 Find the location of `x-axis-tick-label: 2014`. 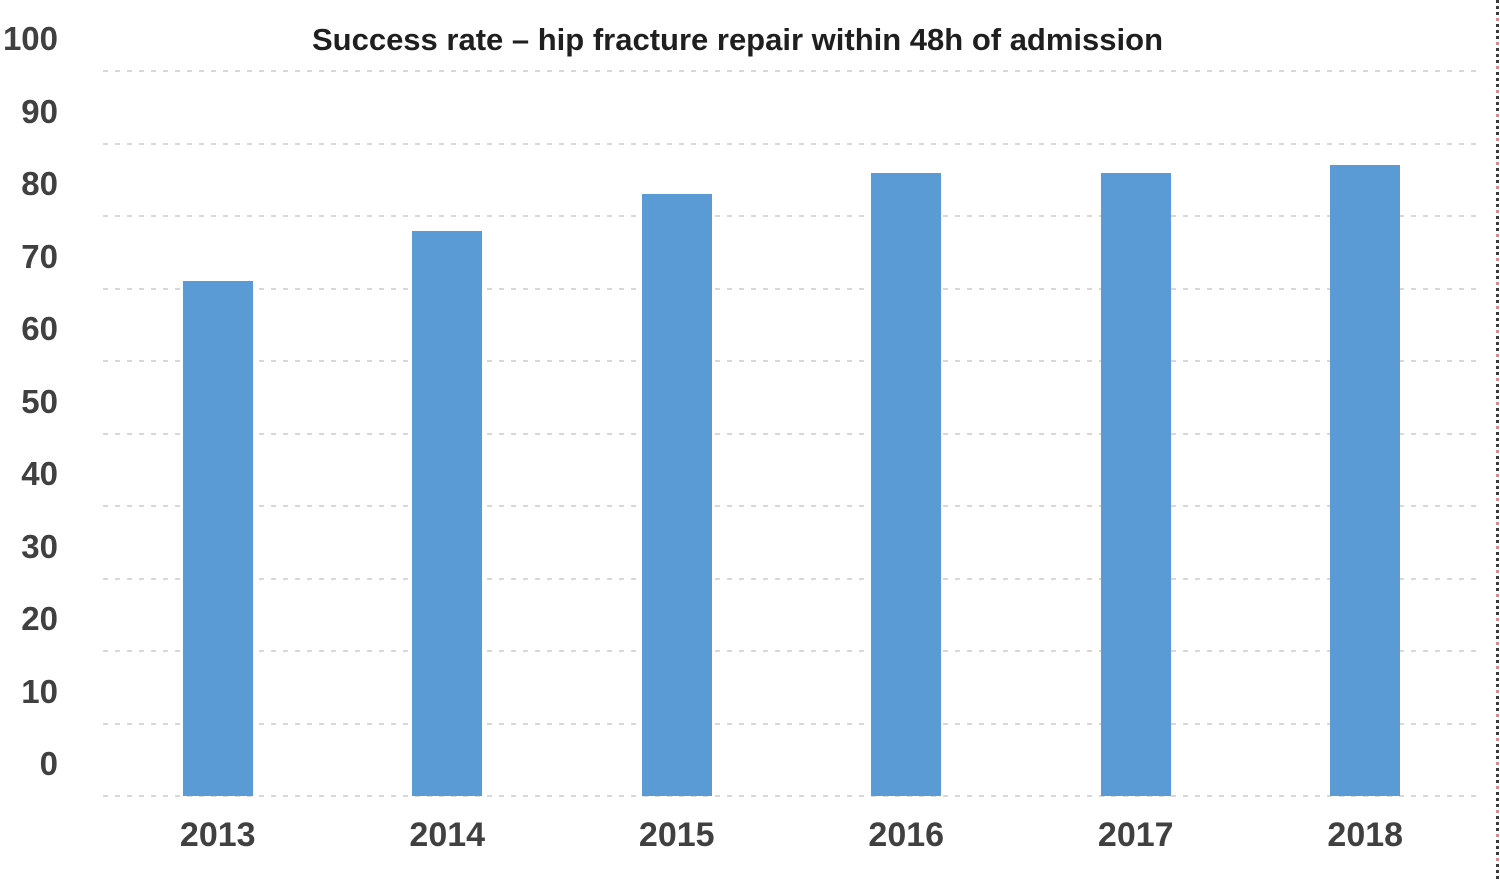

x-axis-tick-label: 2014 is located at coordinates (447, 835).